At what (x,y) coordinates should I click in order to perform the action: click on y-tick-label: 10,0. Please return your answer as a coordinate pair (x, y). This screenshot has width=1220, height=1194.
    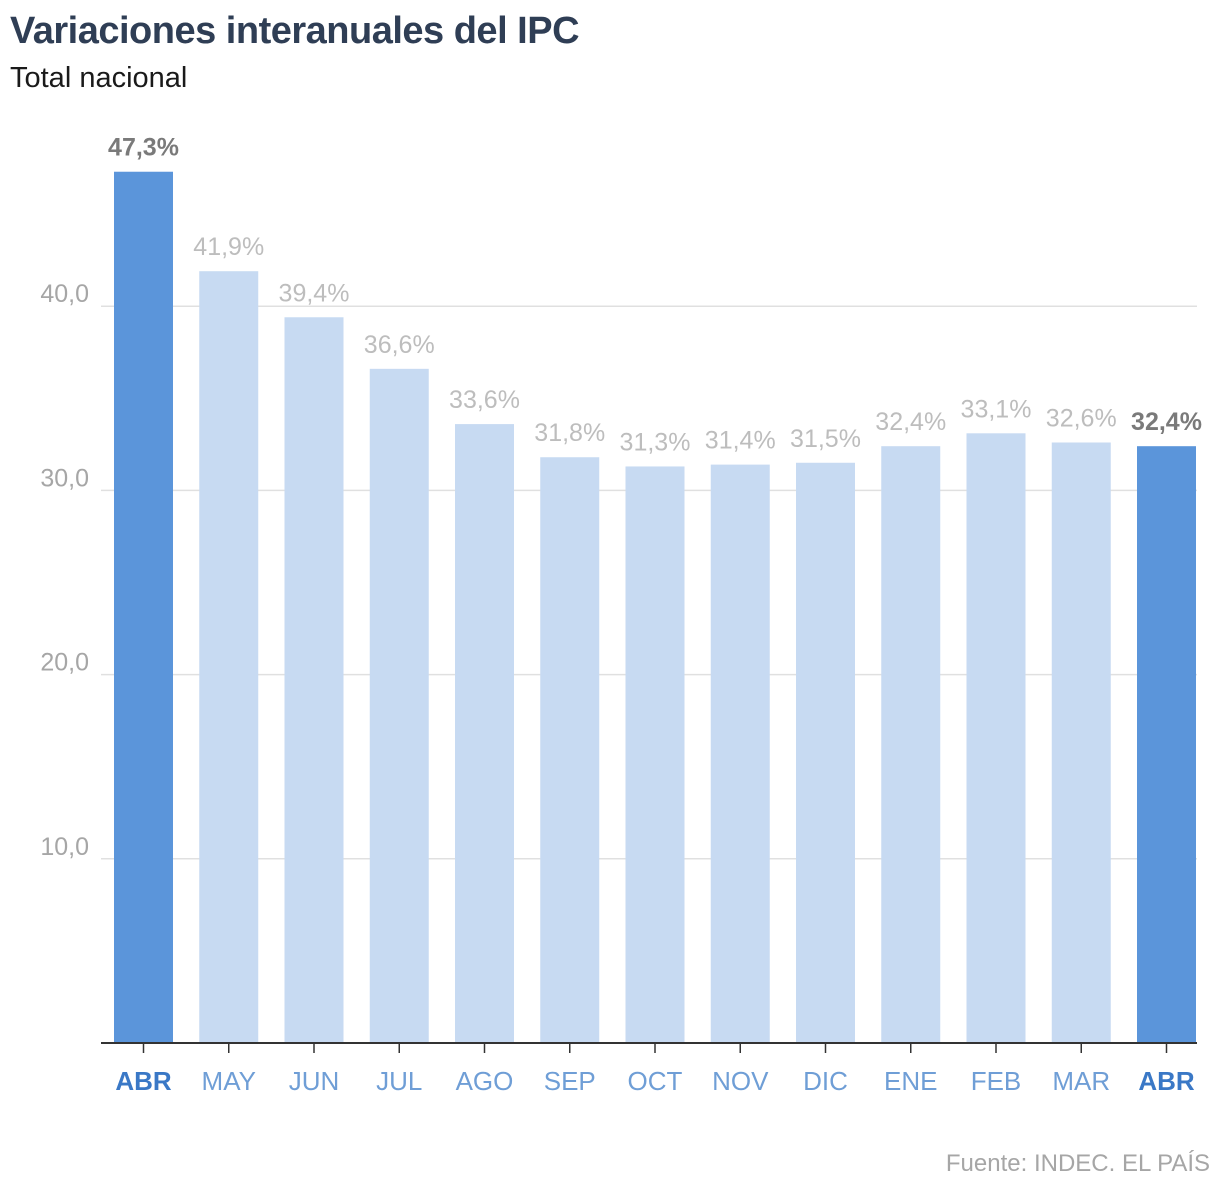
    Looking at the image, I should click on (64, 847).